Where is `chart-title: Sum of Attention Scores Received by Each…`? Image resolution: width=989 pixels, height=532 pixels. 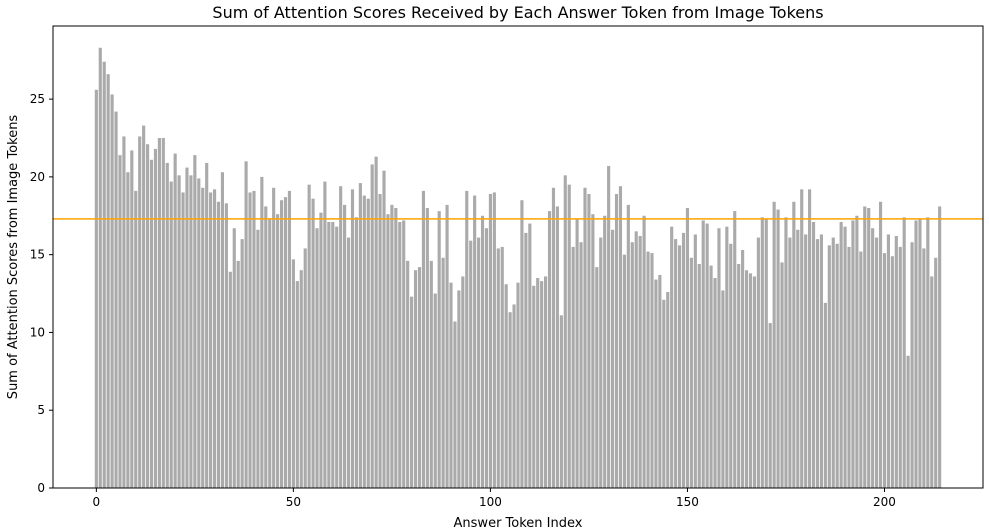
chart-title: Sum of Attention Scores Received by Each… is located at coordinates (517, 12).